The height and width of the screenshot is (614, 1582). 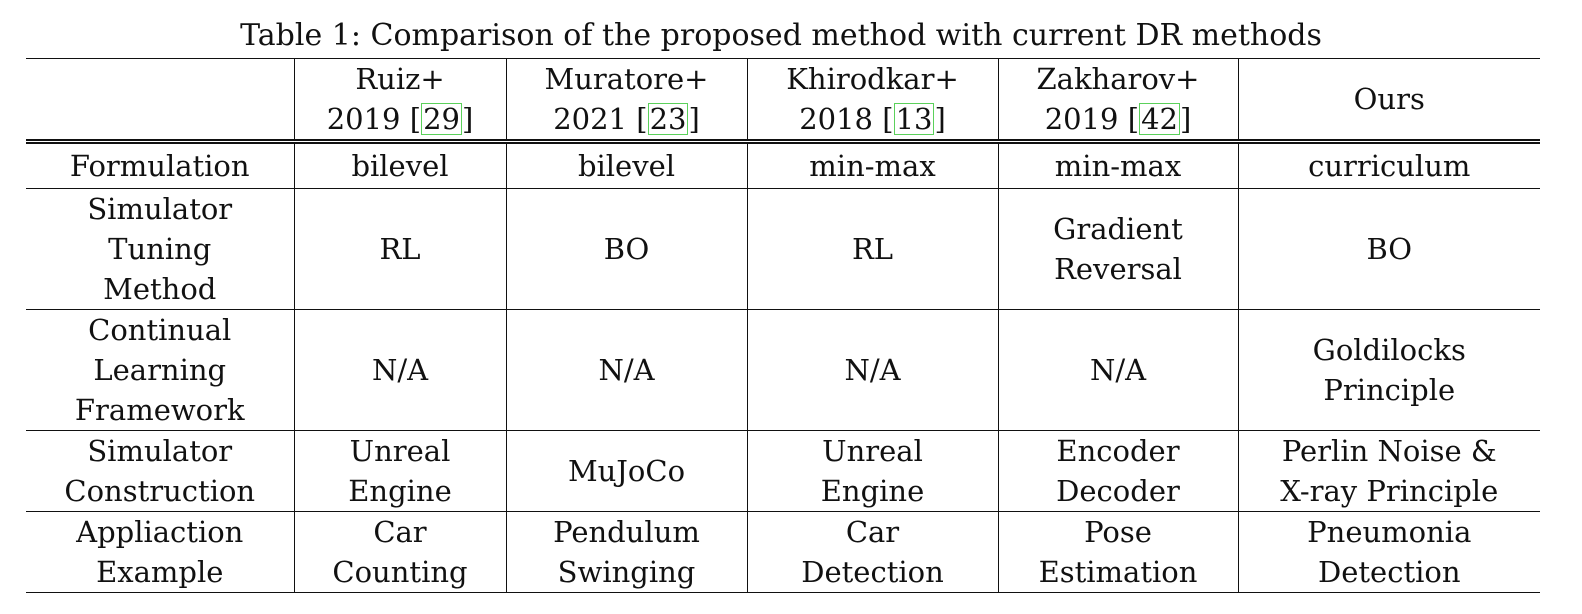 What do you see at coordinates (1118, 572) in the screenshot?
I see `cell-text: Estimation` at bounding box center [1118, 572].